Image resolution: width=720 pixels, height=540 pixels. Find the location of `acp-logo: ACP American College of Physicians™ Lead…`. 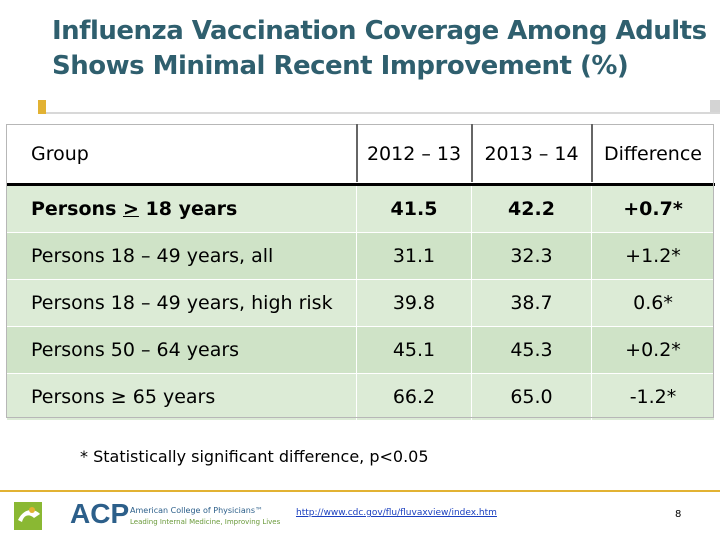

acp-logo: ACP American College of Physicians™ Lead… is located at coordinates (146, 516).